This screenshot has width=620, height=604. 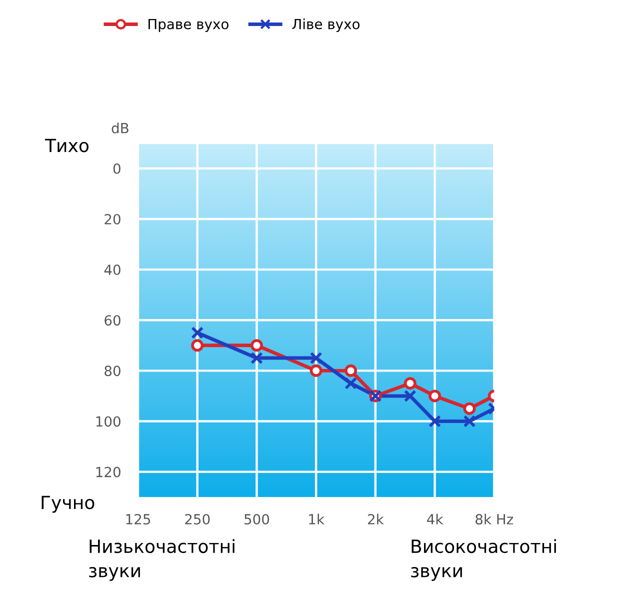 I want to click on x-tick-label: 8k Hz, so click(x=495, y=519).